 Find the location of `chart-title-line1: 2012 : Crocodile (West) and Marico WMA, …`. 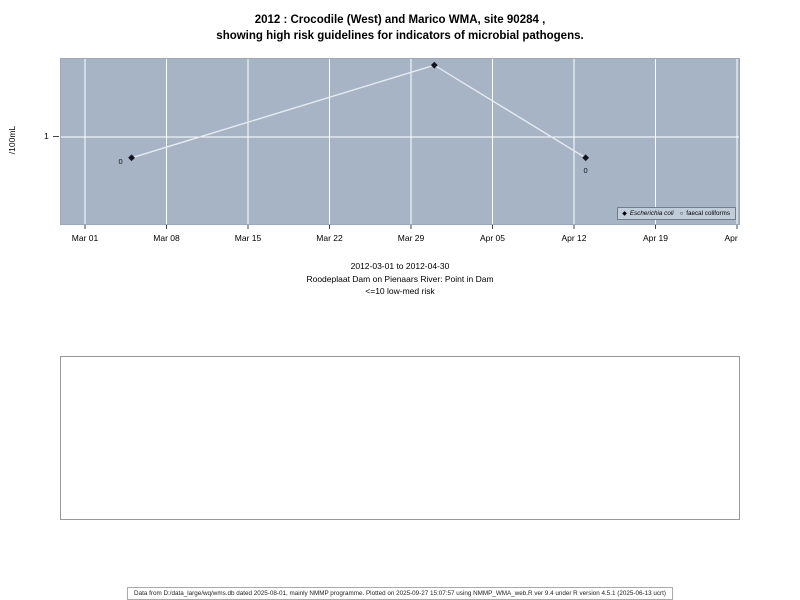

chart-title-line1: 2012 : Crocodile (West) and Marico WMA, … is located at coordinates (400, 20).